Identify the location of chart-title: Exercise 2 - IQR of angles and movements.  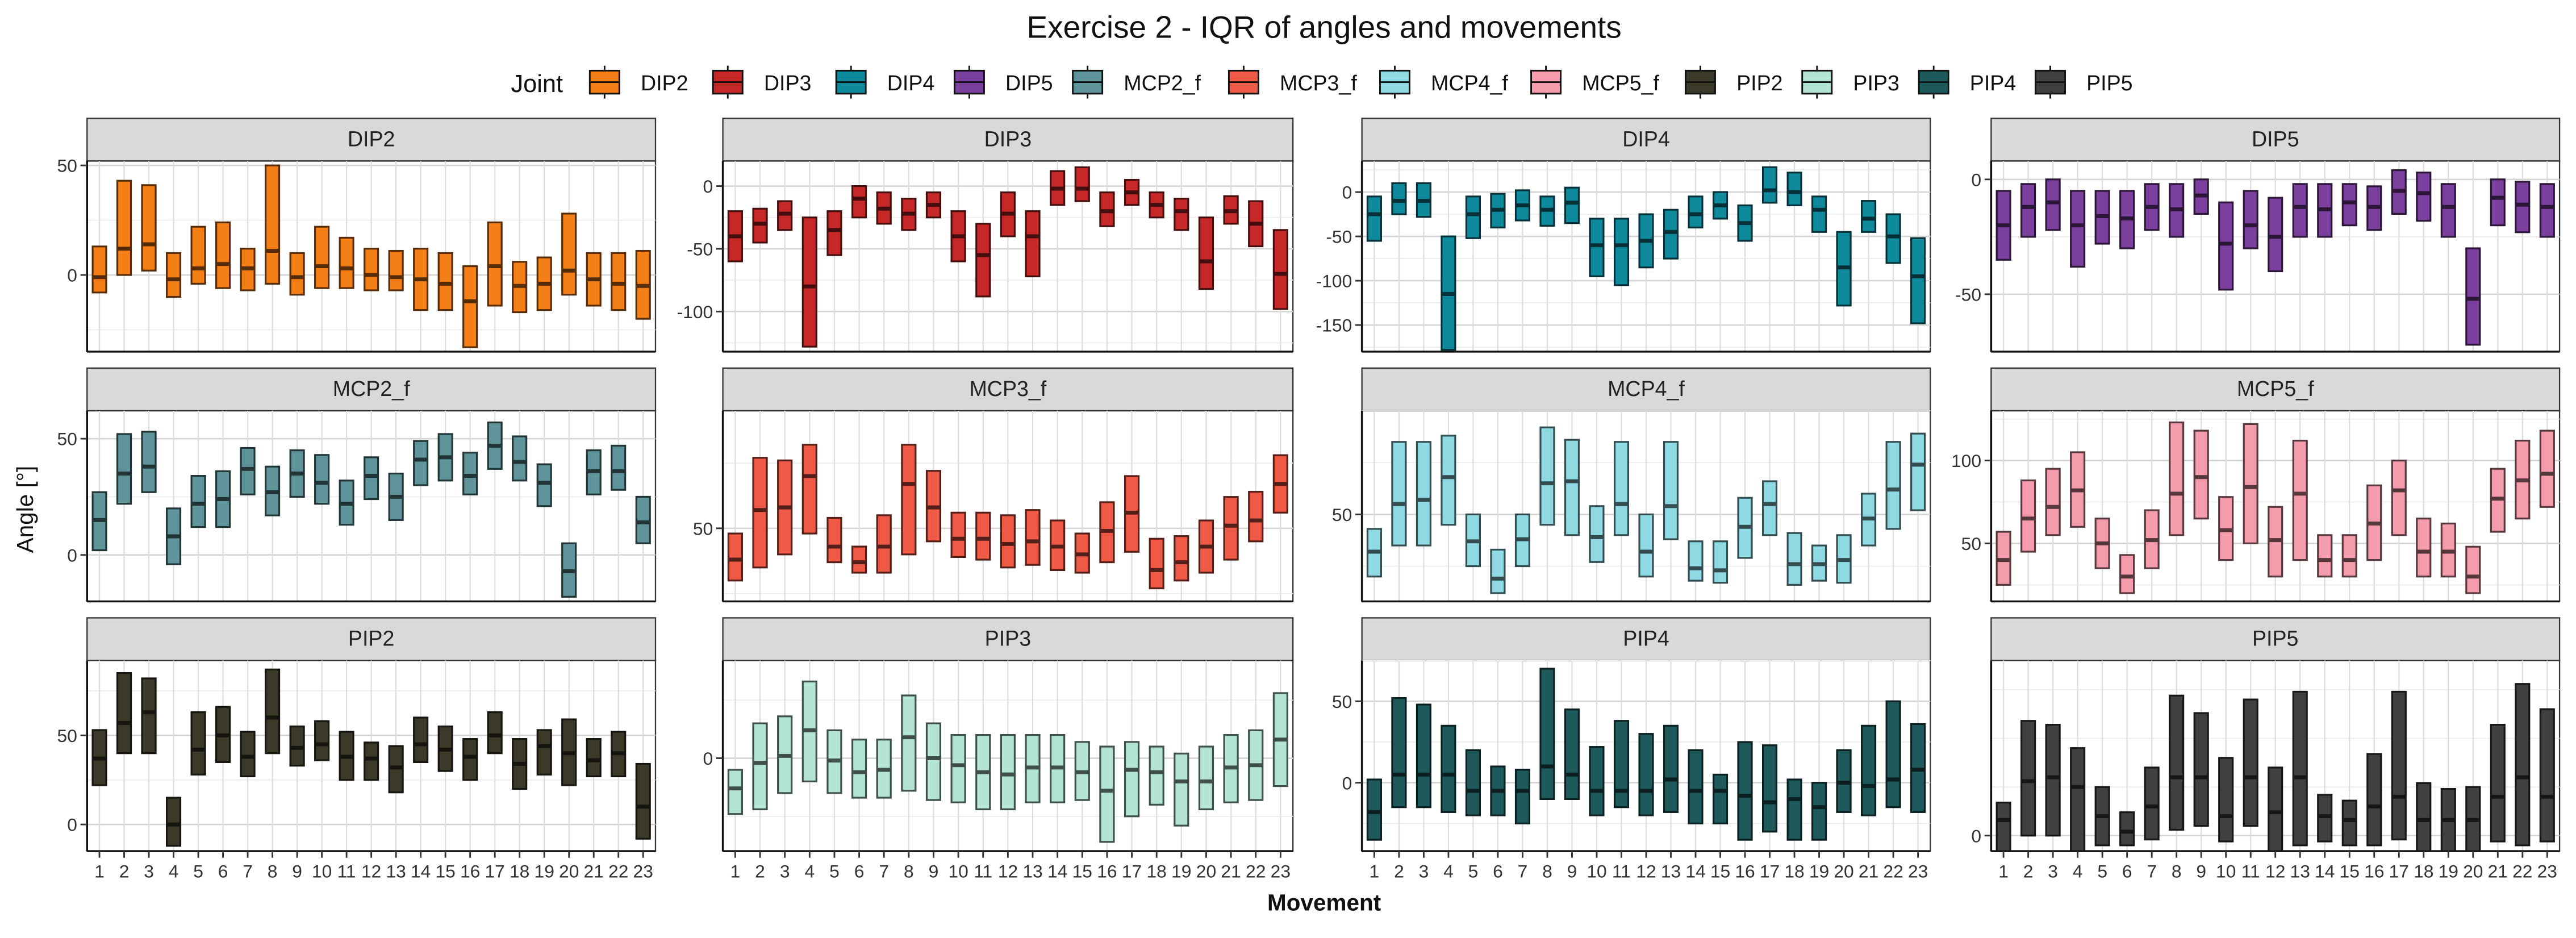
(1323, 27).